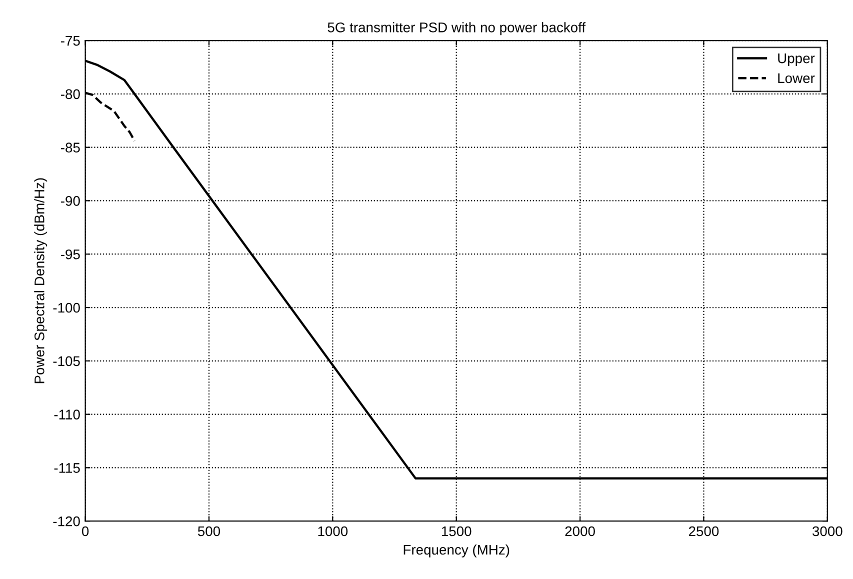  I want to click on x-tick-label: 2000, so click(580, 531).